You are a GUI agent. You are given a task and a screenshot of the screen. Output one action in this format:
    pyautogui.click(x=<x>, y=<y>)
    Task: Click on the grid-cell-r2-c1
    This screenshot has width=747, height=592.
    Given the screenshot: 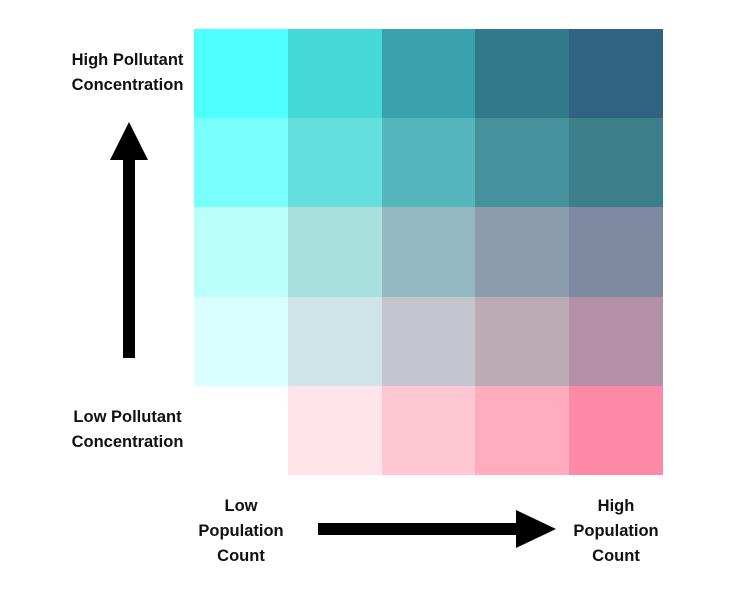 What is the action you would take?
    pyautogui.click(x=334, y=252)
    